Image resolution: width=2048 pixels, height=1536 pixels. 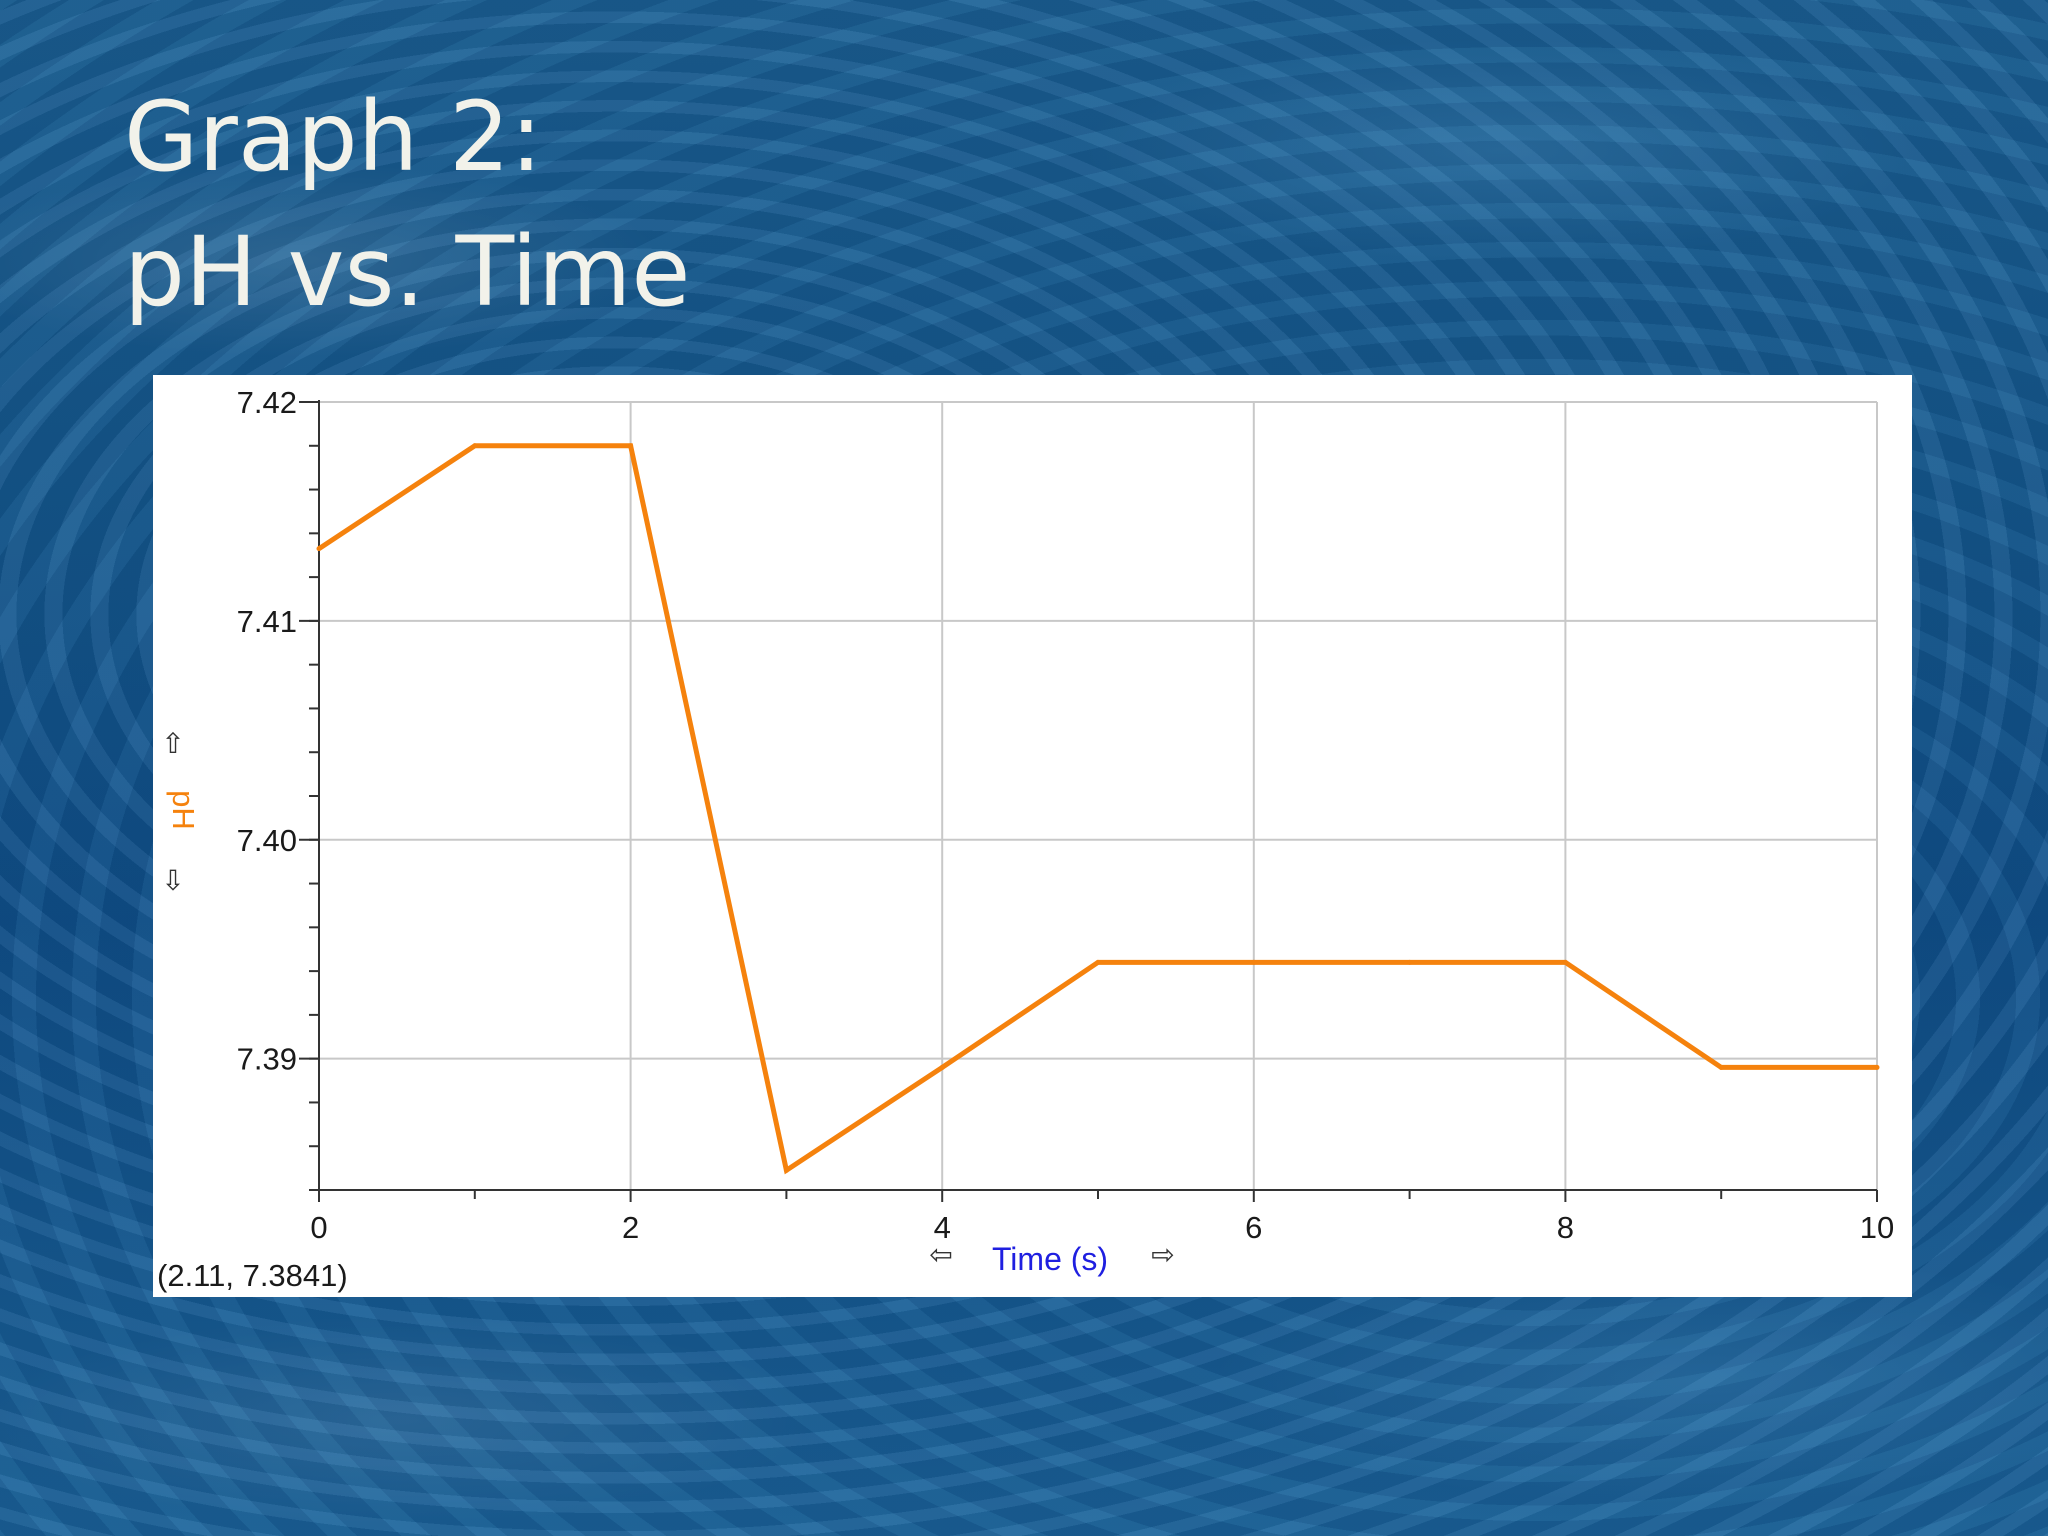 I want to click on x-tick-label: 4, so click(x=942, y=1227).